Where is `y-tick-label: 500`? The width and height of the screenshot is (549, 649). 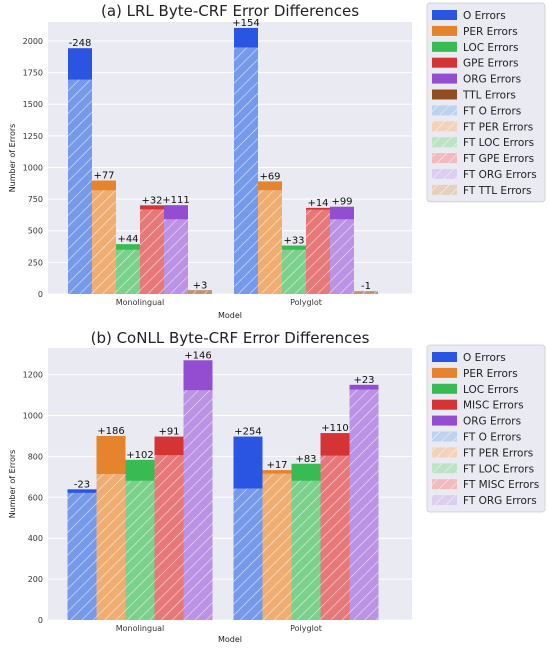 y-tick-label: 500 is located at coordinates (35, 231).